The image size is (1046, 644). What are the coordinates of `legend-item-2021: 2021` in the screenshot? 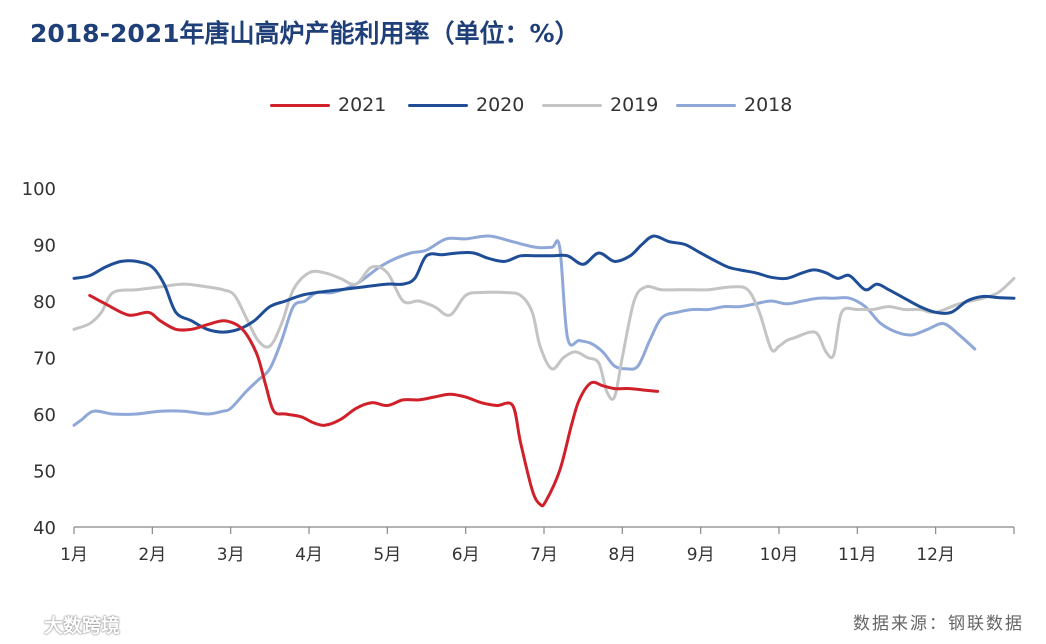 It's located at (328, 105).